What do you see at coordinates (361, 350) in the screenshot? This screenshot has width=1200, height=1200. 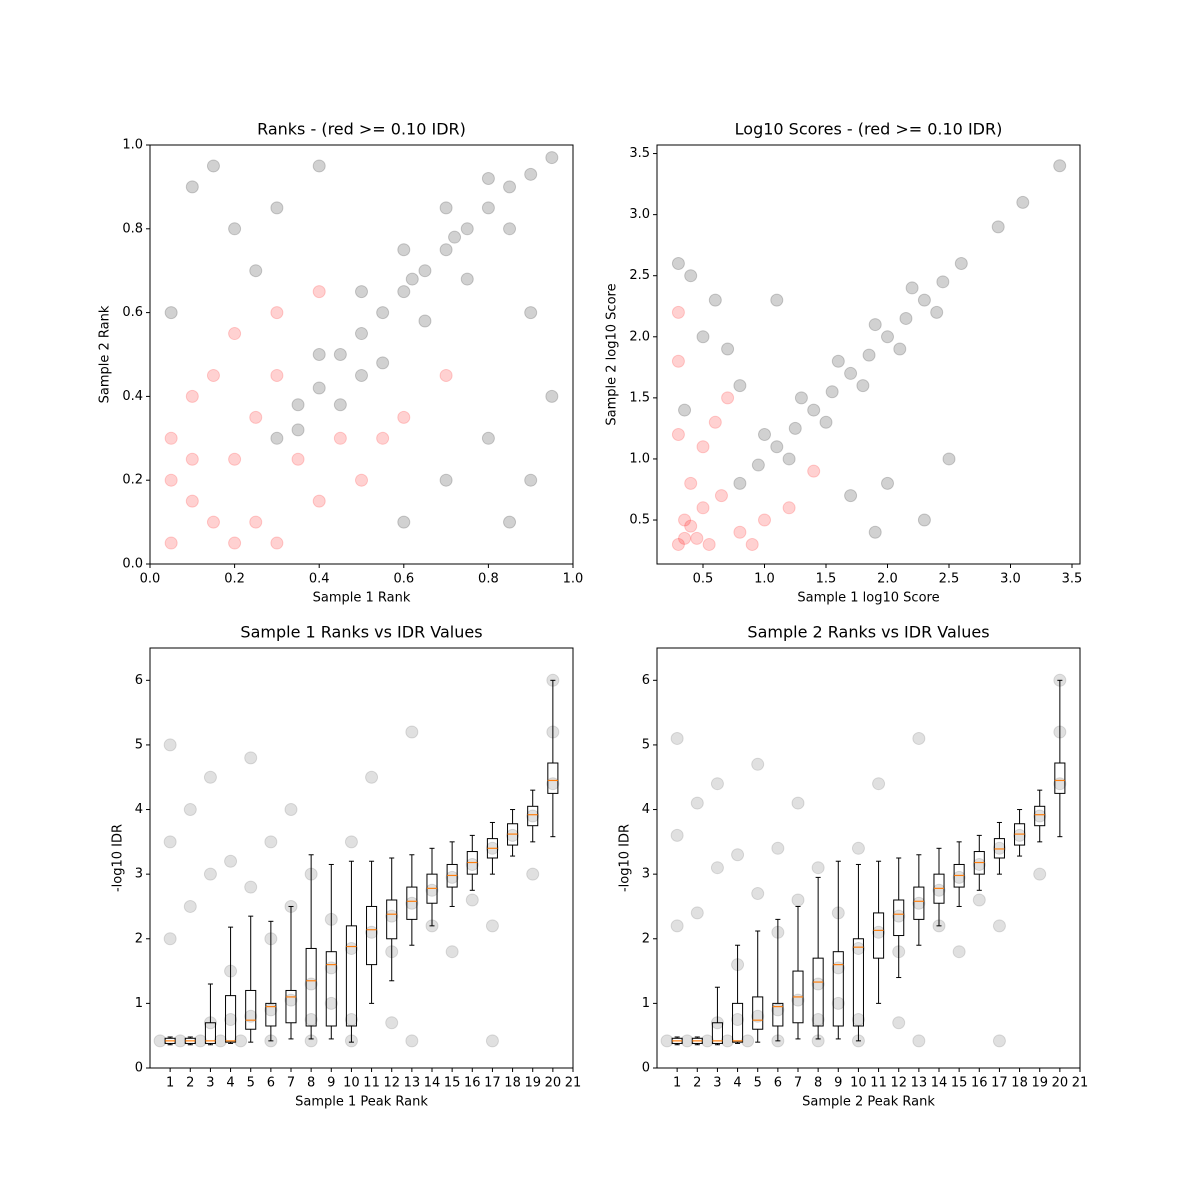 I see `plot-area` at bounding box center [361, 350].